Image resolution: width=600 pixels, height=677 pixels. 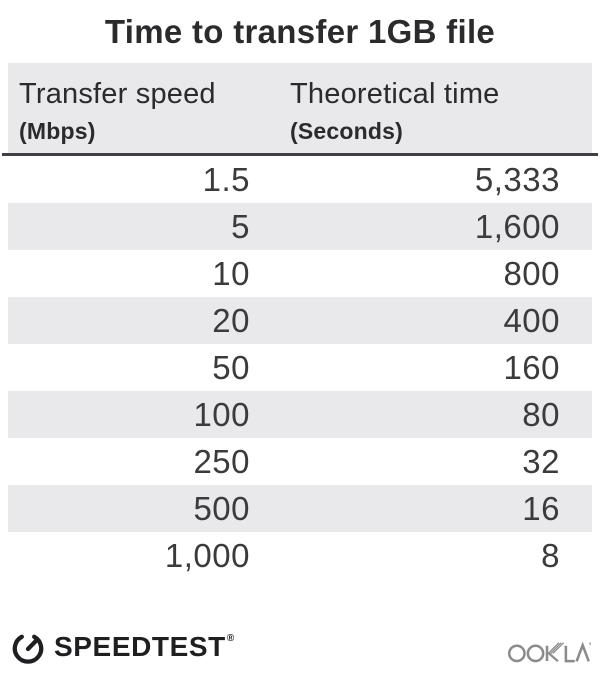 I want to click on cell-transfer-speed: 10, so click(x=231, y=273).